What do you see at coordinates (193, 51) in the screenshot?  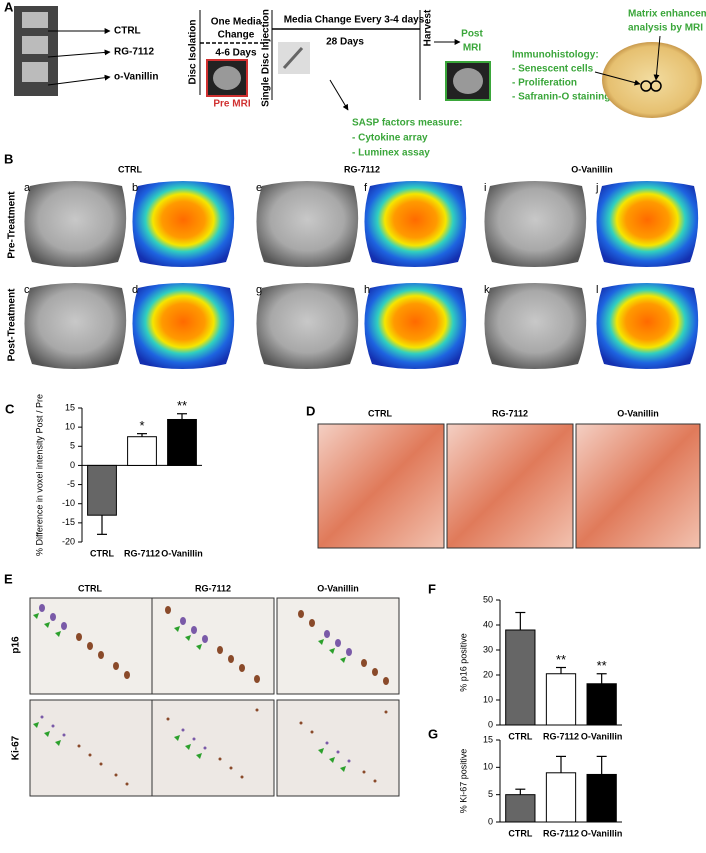 I see `step-label: Disc Isolation` at bounding box center [193, 51].